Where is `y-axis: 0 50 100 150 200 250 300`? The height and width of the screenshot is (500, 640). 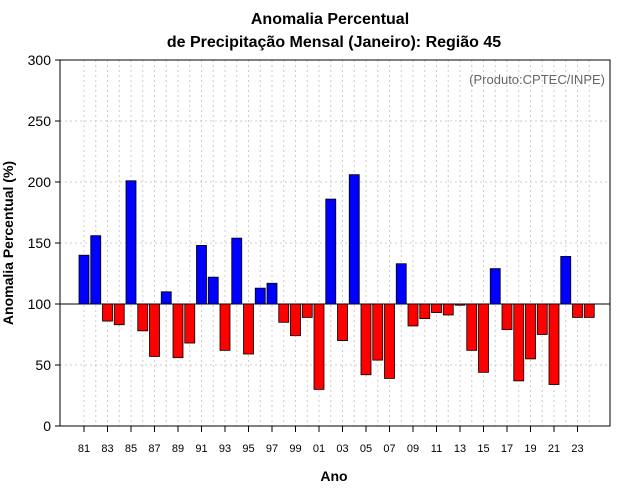 y-axis: 0 50 100 150 200 250 300 is located at coordinates (44, 243).